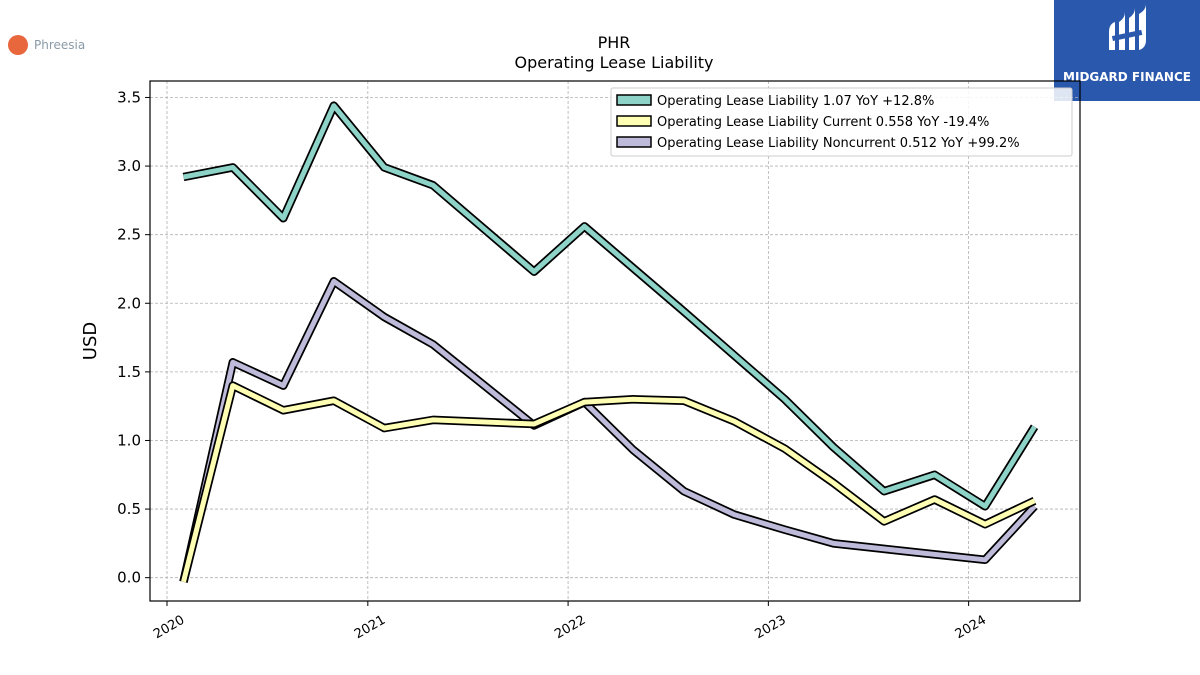 This screenshot has width=1200, height=675. Describe the element at coordinates (129, 440) in the screenshot. I see `y-tick-label: 1.0` at that location.